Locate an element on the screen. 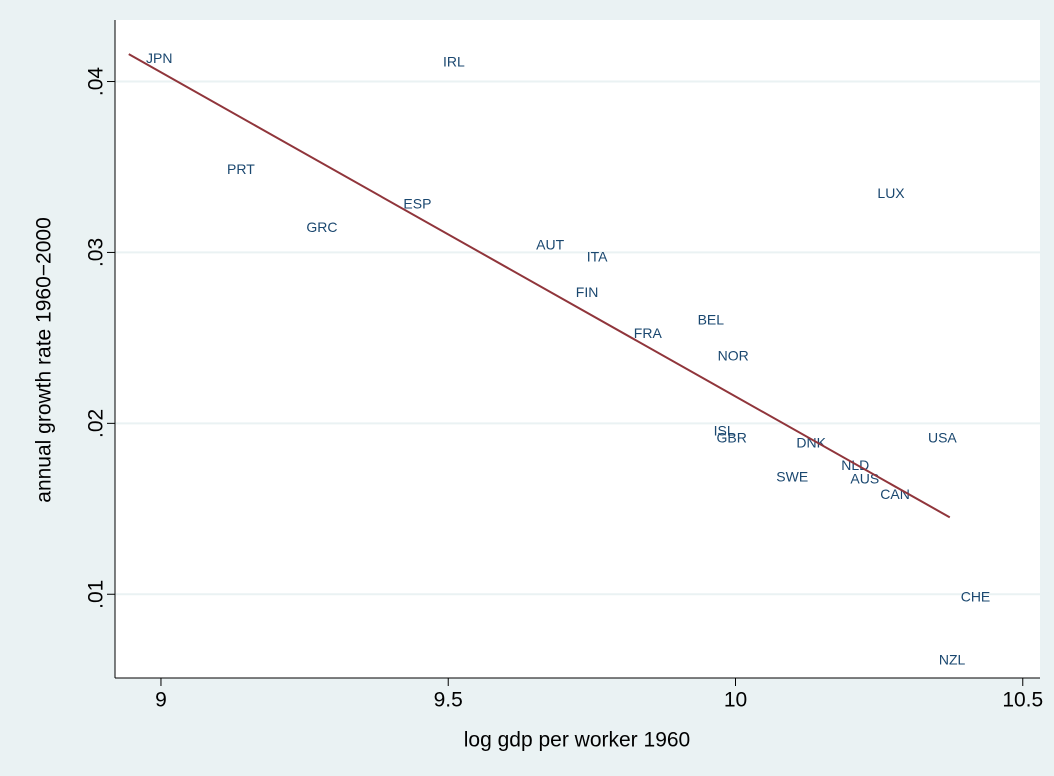 This screenshot has height=776, width=1054. y-tick-label: .01 is located at coordinates (96, 594).